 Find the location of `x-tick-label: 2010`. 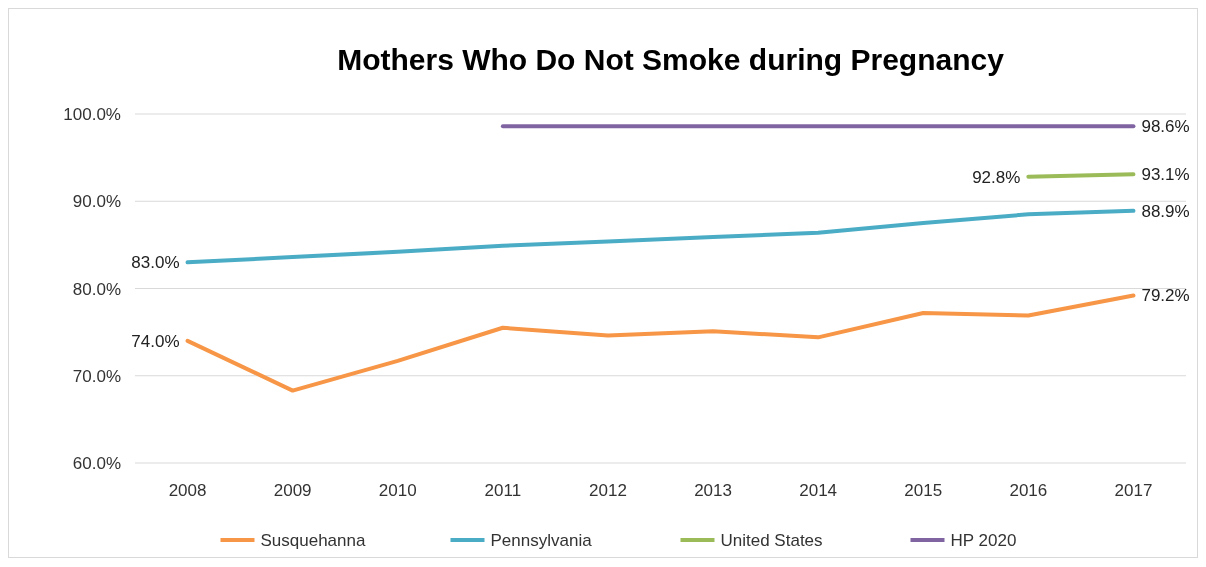

x-tick-label: 2010 is located at coordinates (397, 490).